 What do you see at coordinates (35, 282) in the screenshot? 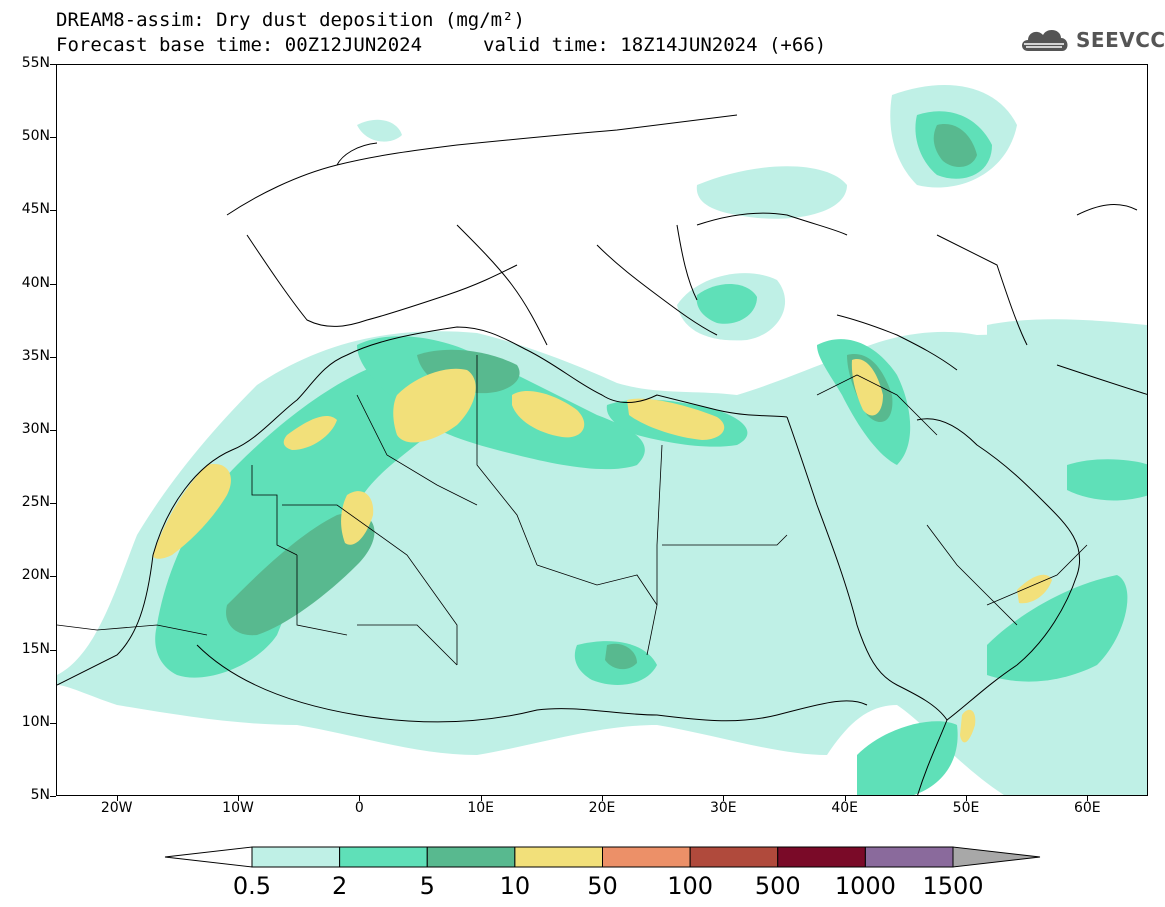
I see `latitude-label: 40N` at bounding box center [35, 282].